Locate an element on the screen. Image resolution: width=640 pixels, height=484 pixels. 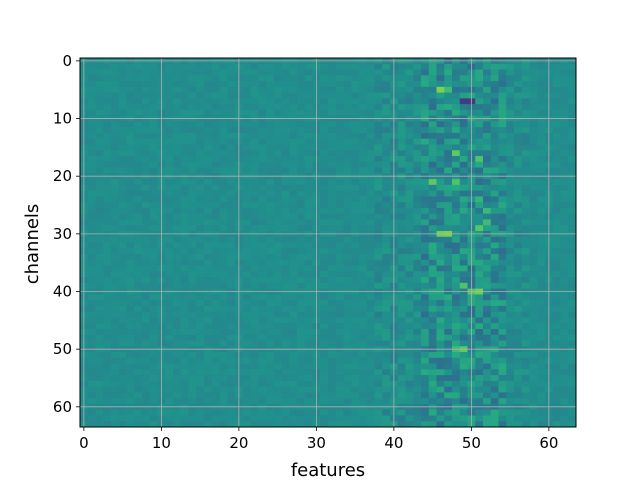
y-tick-label: 60 is located at coordinates (62, 407).